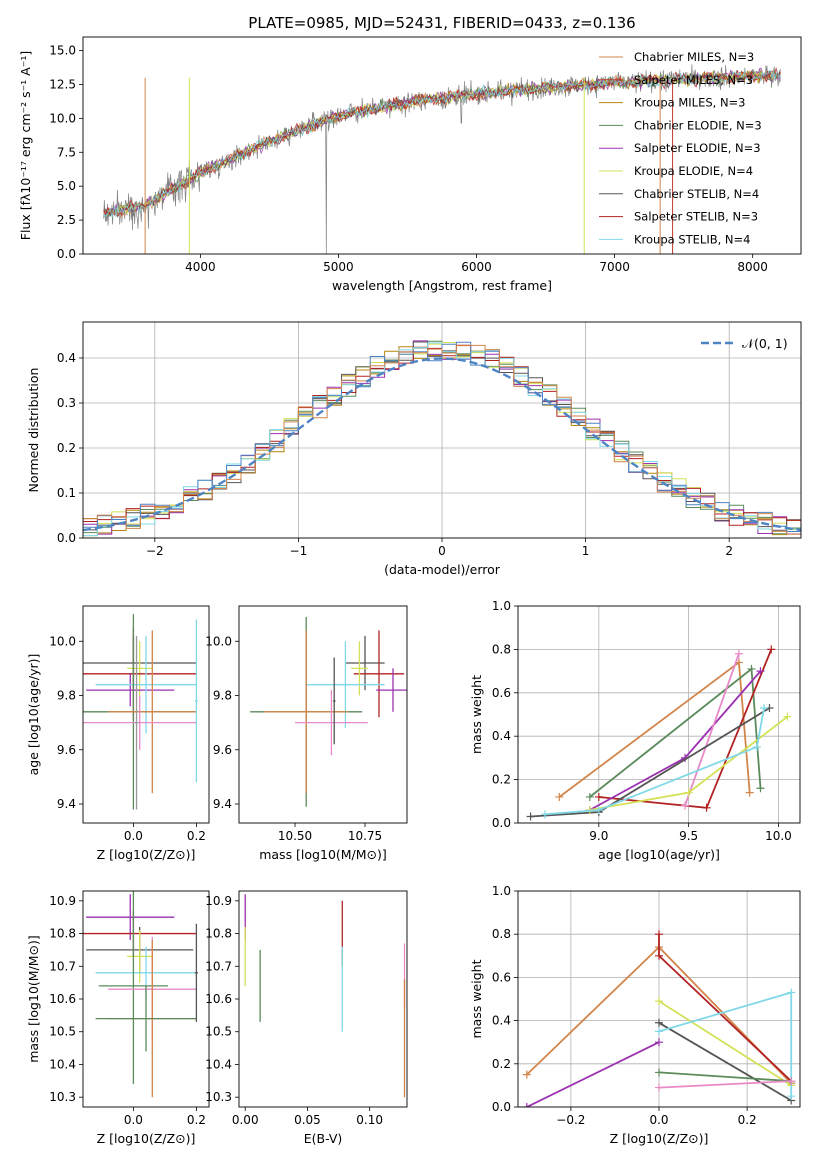 The width and height of the screenshot is (819, 1170). Describe the element at coordinates (614, 267) in the screenshot. I see `x-tick-label: 7000` at that location.